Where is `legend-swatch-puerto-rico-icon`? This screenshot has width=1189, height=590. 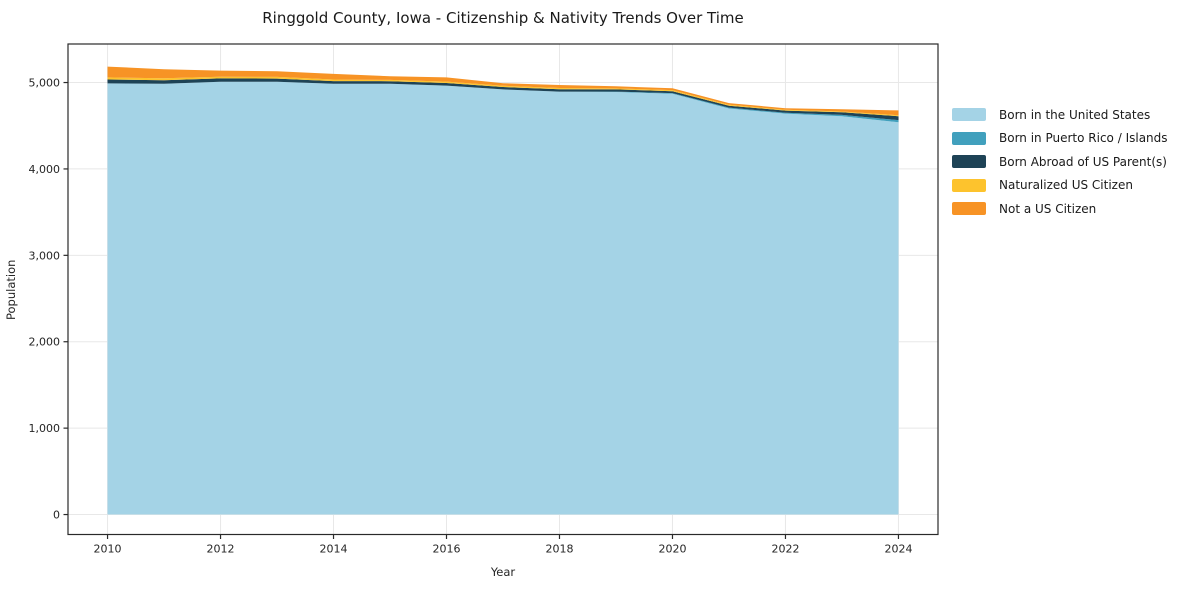
legend-swatch-puerto-rico-icon is located at coordinates (969, 138).